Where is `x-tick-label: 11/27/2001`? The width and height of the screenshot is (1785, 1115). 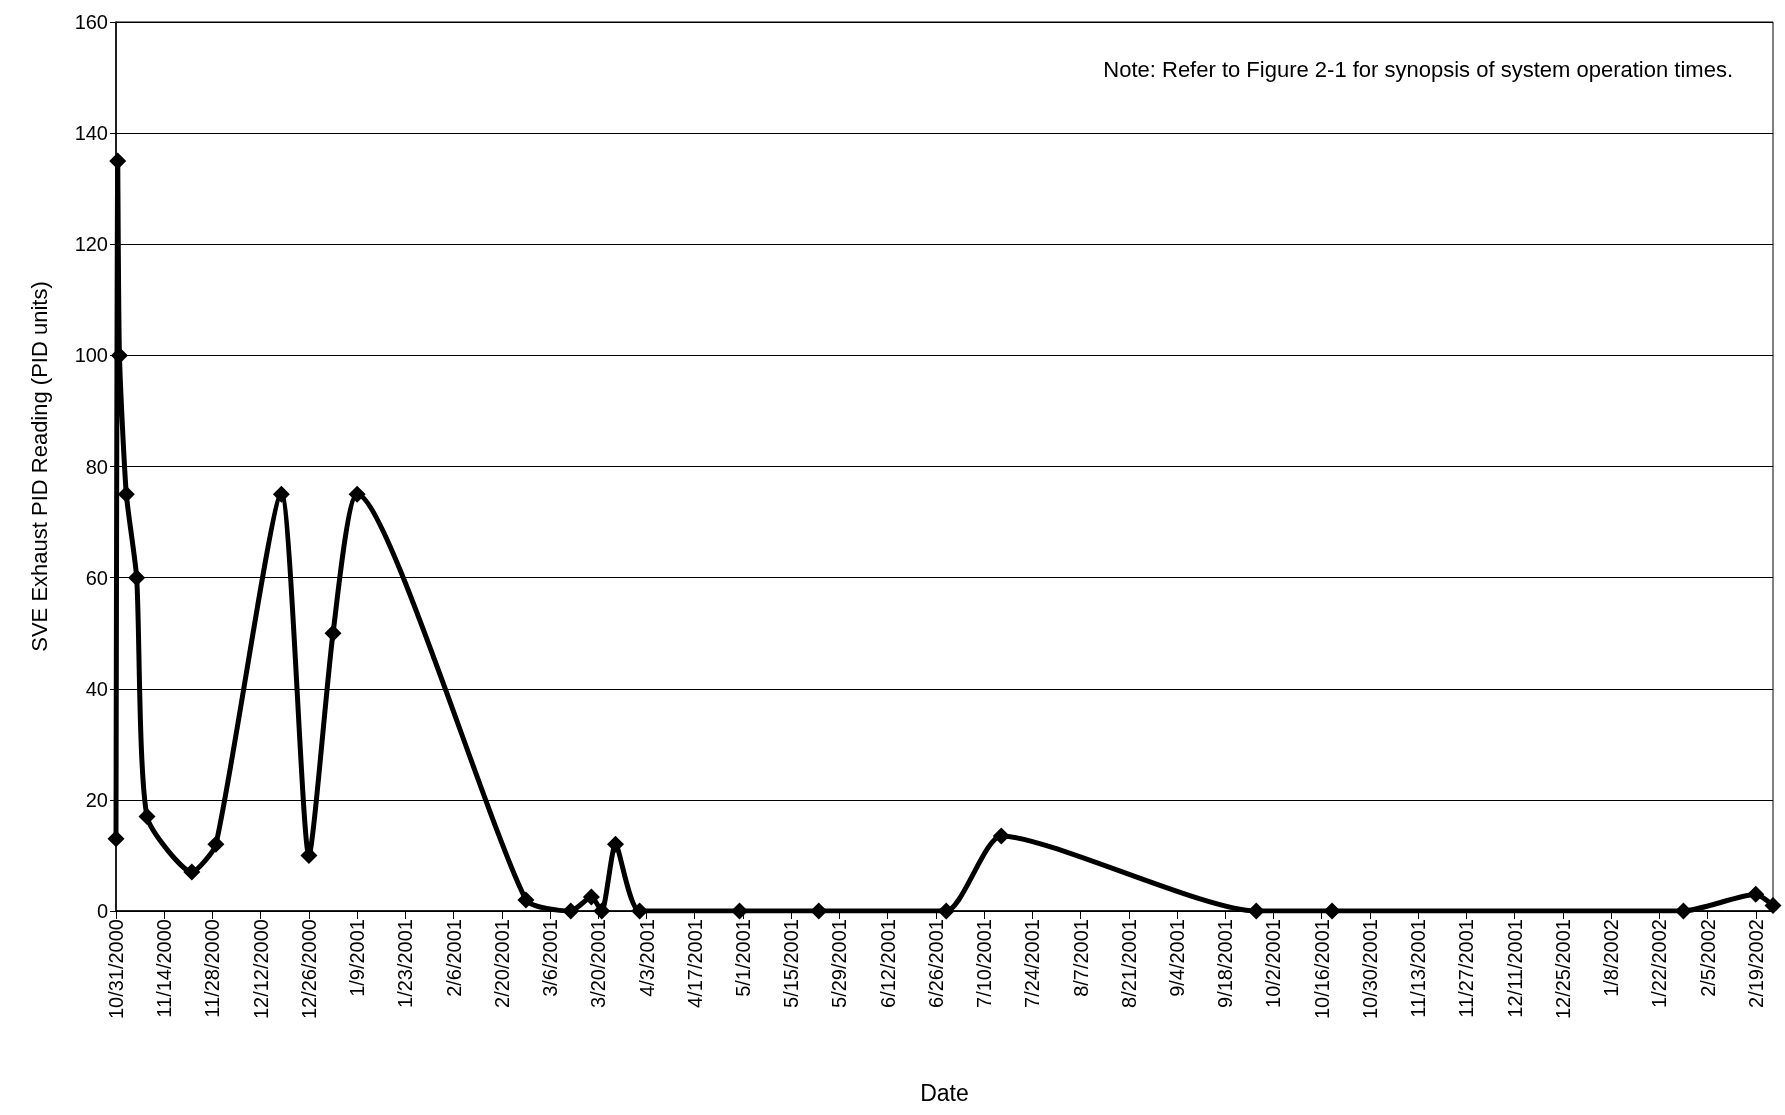
x-tick-label: 11/27/2001 is located at coordinates (1466, 968).